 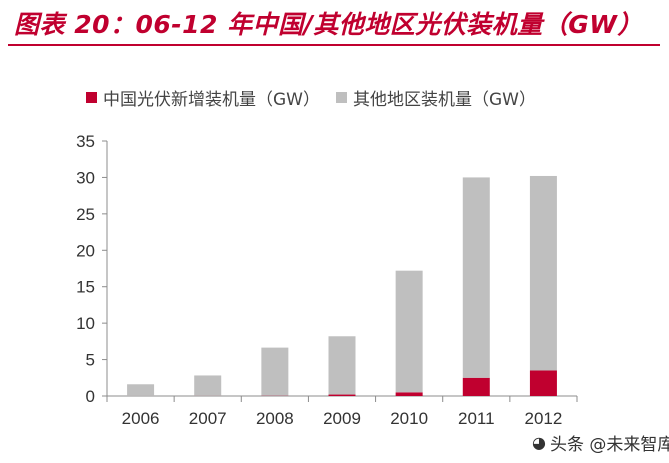 I want to click on bar-other-2012, so click(x=543, y=273).